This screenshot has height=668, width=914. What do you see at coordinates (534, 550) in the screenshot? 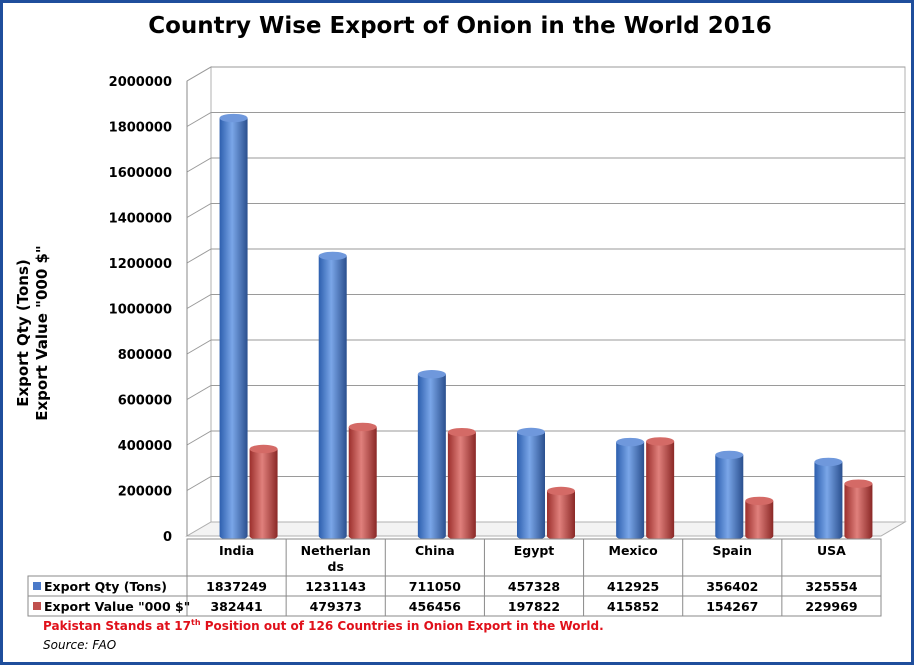
I see `category-label: Egypt` at bounding box center [534, 550].